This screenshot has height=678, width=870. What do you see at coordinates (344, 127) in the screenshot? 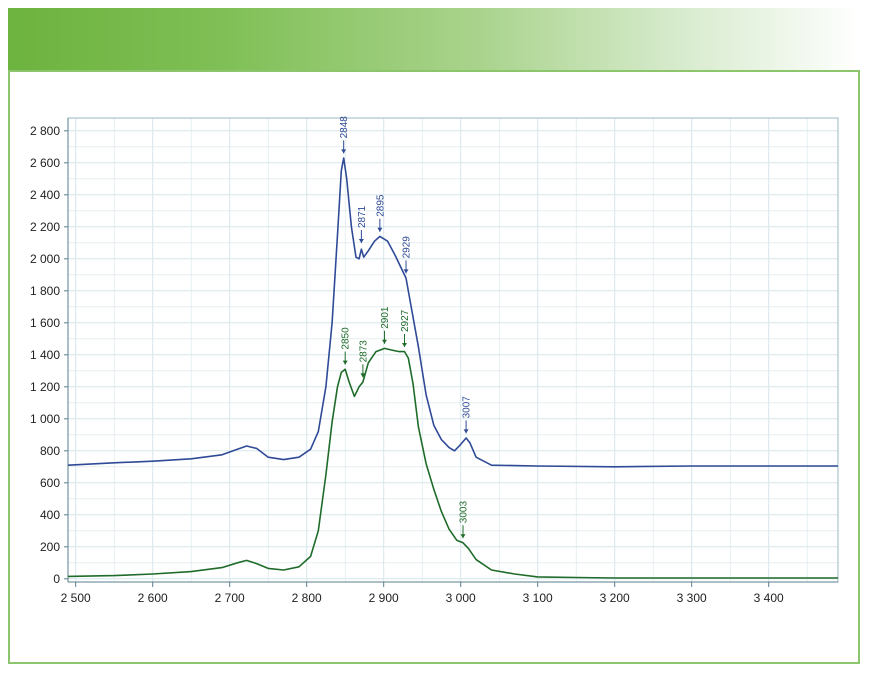
I see `annotation-label: 2848` at bounding box center [344, 127].